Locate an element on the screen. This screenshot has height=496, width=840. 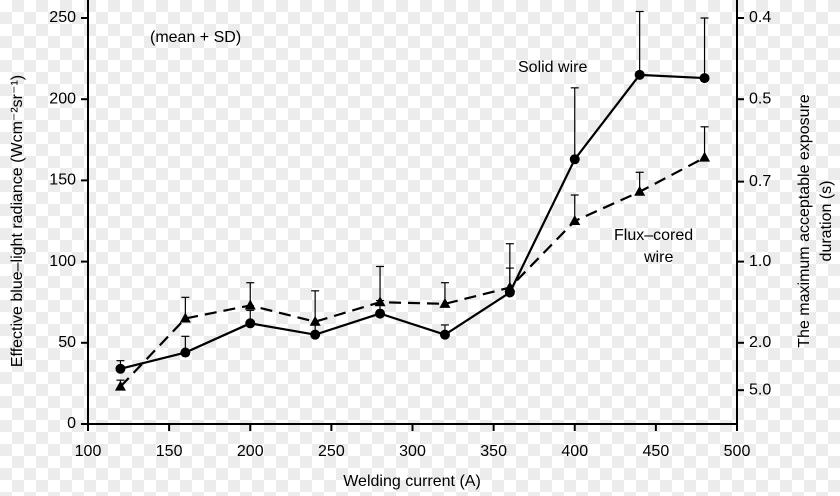
x-tick-label: 500 is located at coordinates (737, 451).